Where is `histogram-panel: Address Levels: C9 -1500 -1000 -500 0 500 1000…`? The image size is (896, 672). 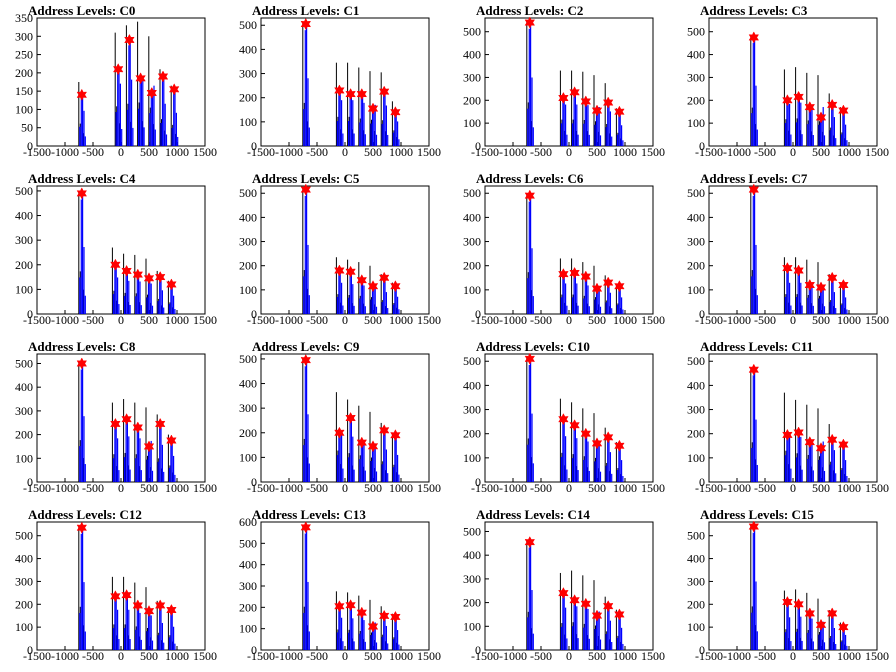 histogram-panel: Address Levels: C9 -1500 -1000 -500 0 500 1000… is located at coordinates (336, 420).